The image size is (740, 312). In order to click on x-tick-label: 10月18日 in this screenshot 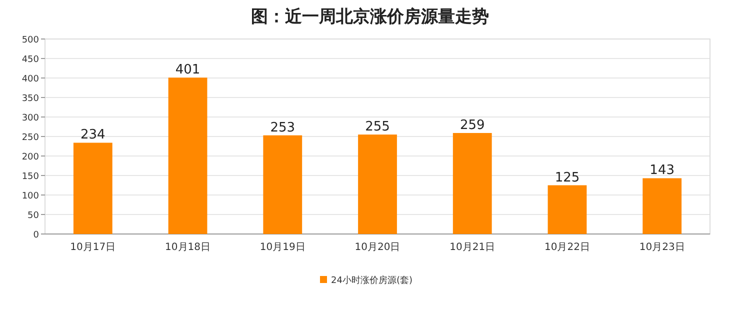, I will do `click(187, 247)`.